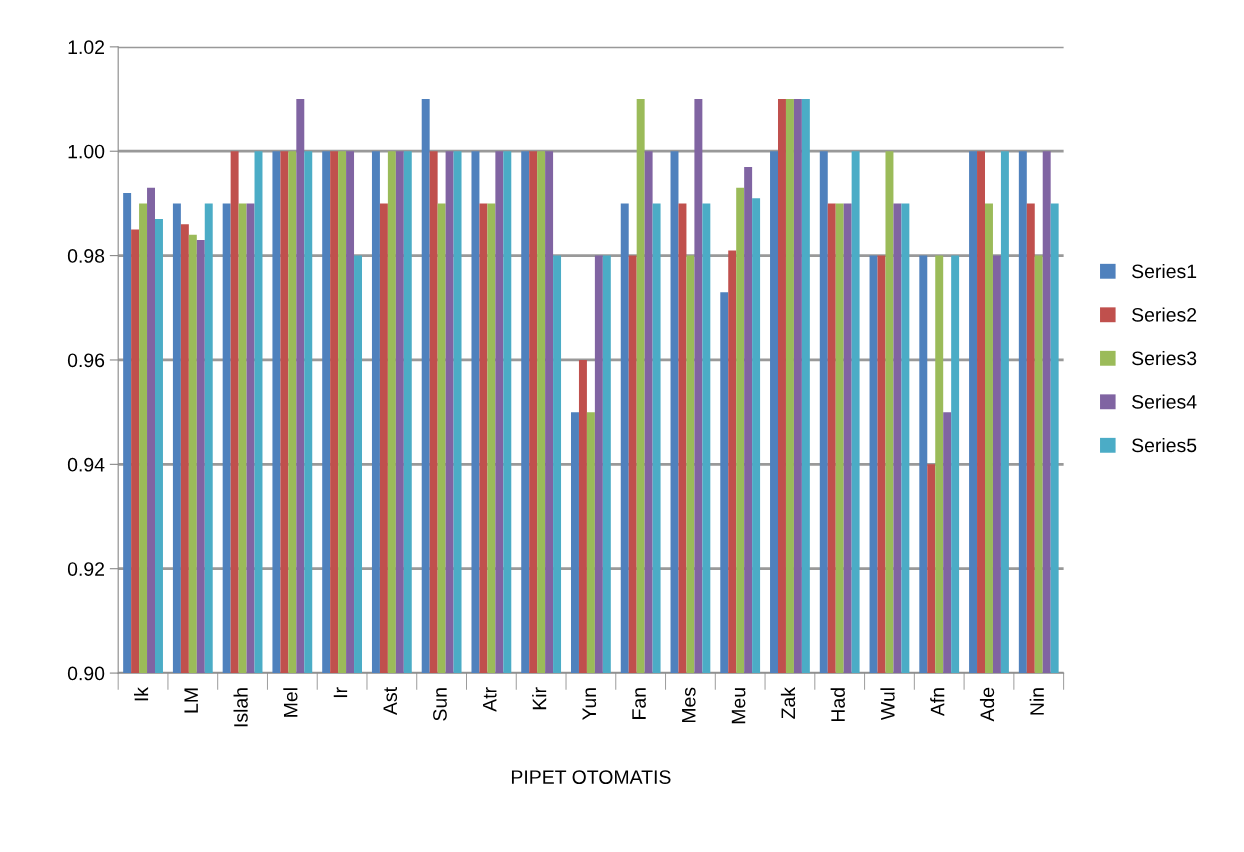 Image resolution: width=1244 pixels, height=852 pixels. What do you see at coordinates (1036, 701) in the screenshot?
I see `x-tick-label: Nin` at bounding box center [1036, 701].